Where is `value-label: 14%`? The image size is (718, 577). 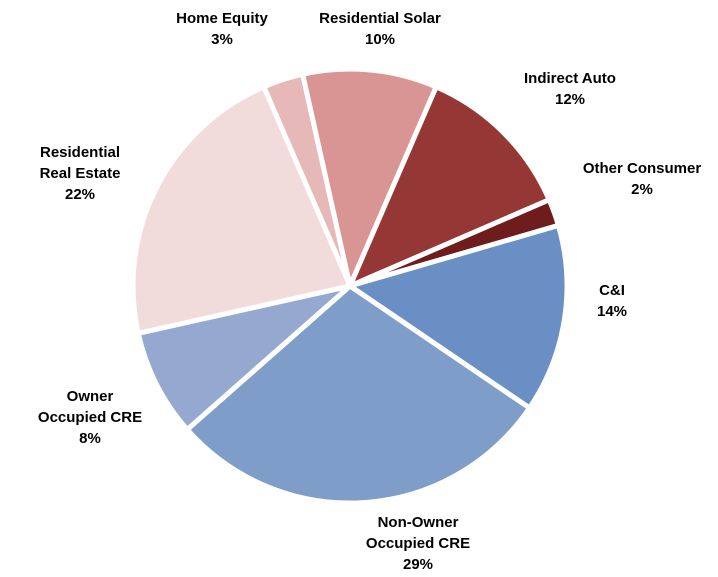
value-label: 14% is located at coordinates (612, 311).